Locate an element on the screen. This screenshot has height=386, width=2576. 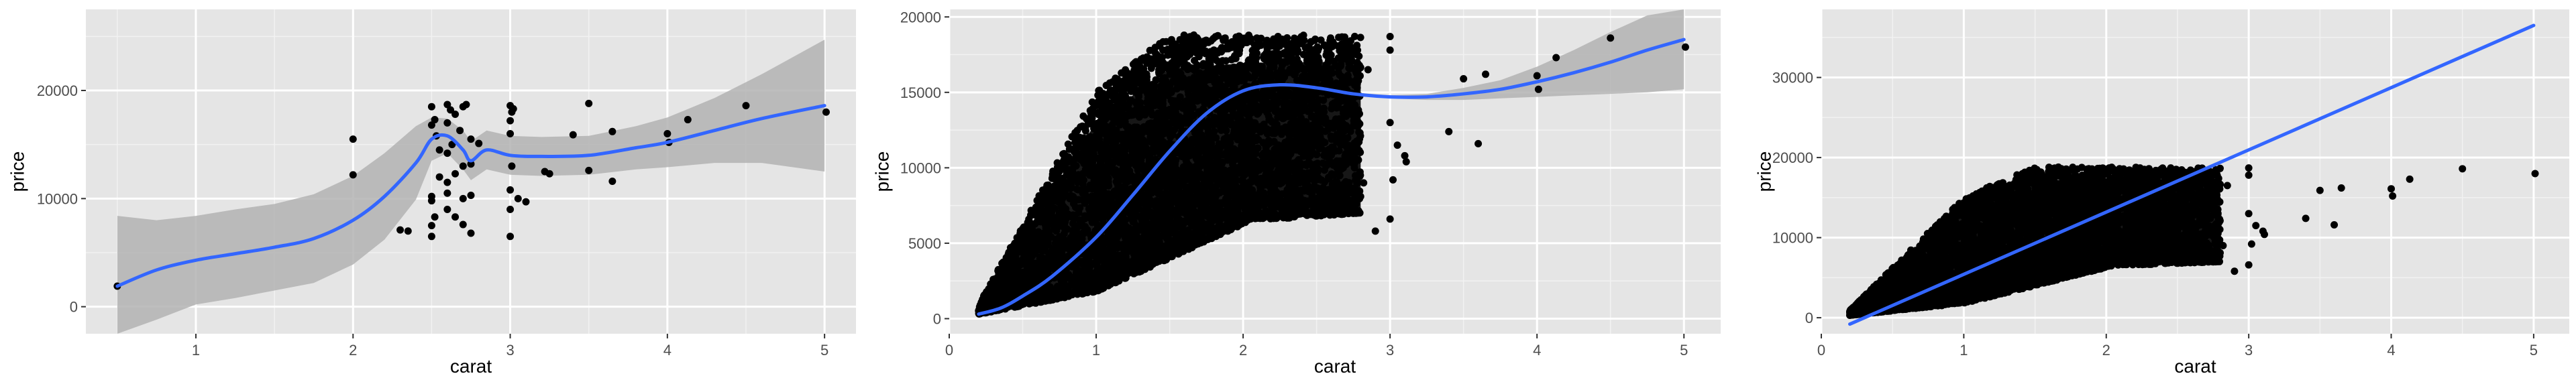
y-tick-label: 20000 is located at coordinates (57, 90).